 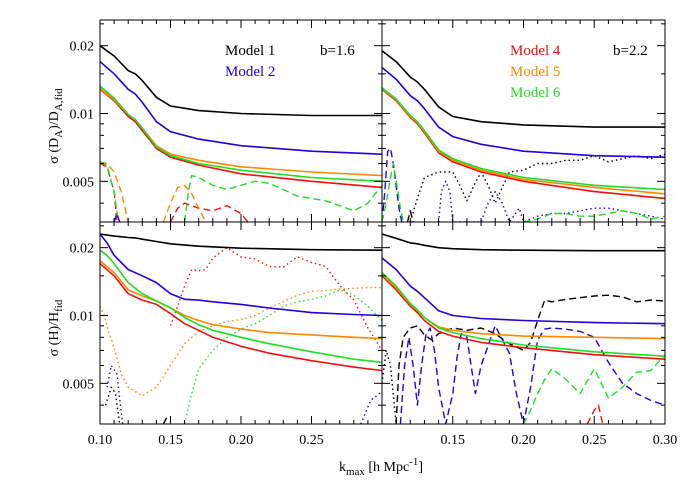 I want to click on x-axis-label: kmax [h Mpc-1], so click(x=381, y=467).